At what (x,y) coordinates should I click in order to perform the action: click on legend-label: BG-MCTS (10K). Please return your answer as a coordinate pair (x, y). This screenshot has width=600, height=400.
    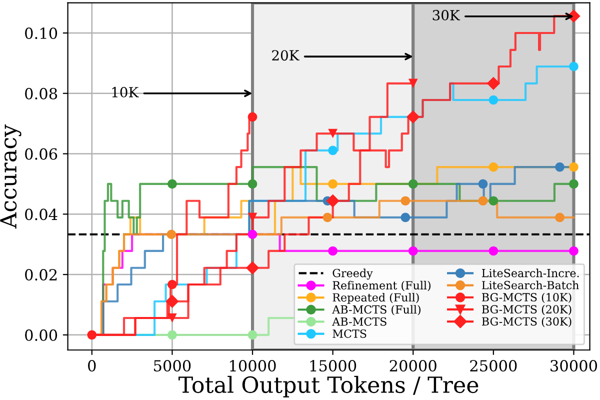
    Looking at the image, I should click on (527, 297).